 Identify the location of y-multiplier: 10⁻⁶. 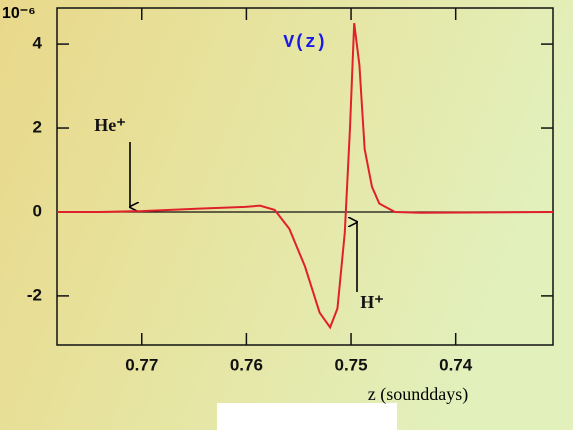
(19, 13).